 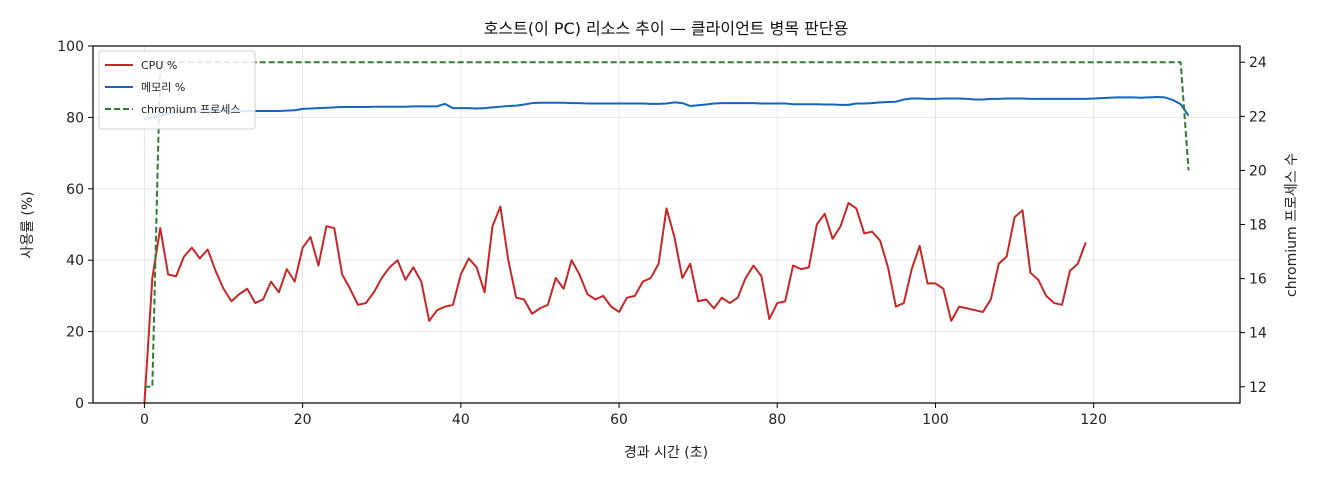 What do you see at coordinates (1258, 226) in the screenshot?
I see `y2-tick-label: 18` at bounding box center [1258, 226].